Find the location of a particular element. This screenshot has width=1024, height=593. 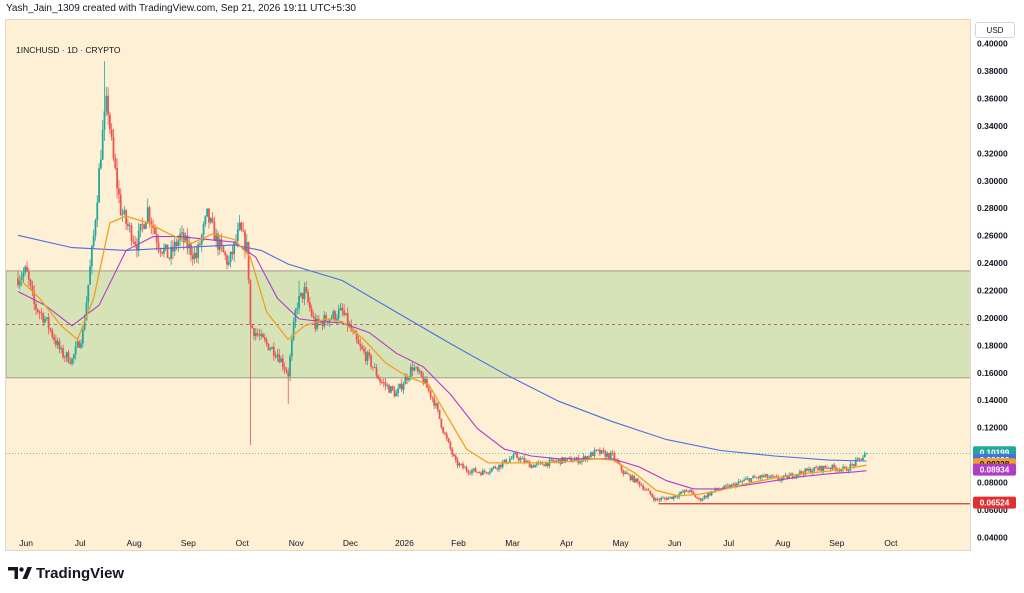

y-tick-label: 0.06000 is located at coordinates (992, 510).